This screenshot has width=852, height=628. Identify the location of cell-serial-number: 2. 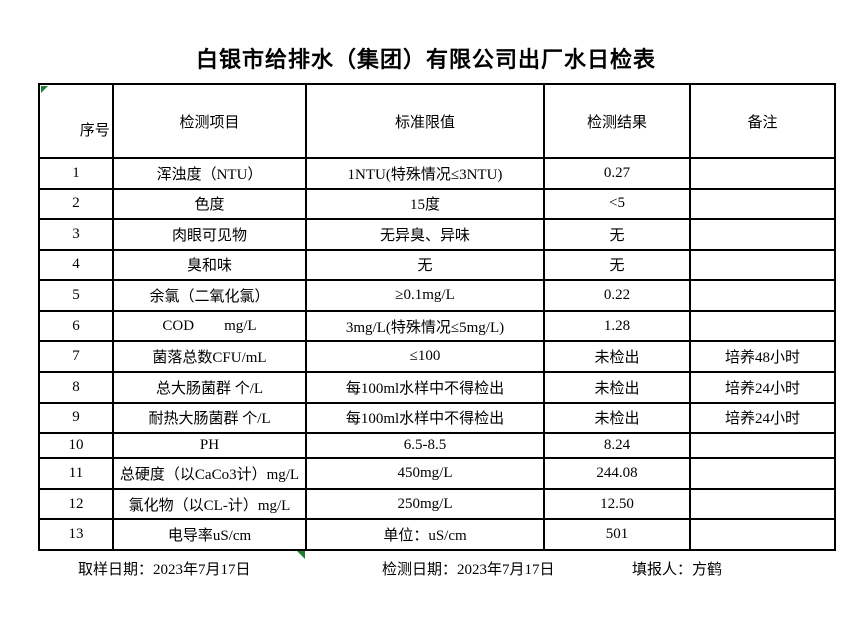
(76, 204).